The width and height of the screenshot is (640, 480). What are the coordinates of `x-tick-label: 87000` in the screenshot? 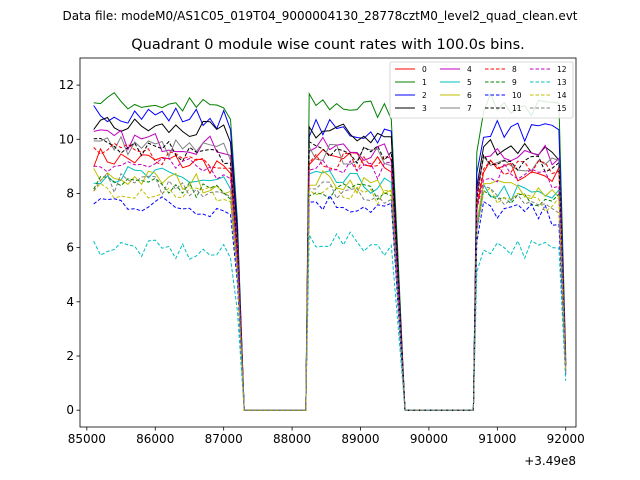 It's located at (224, 439).